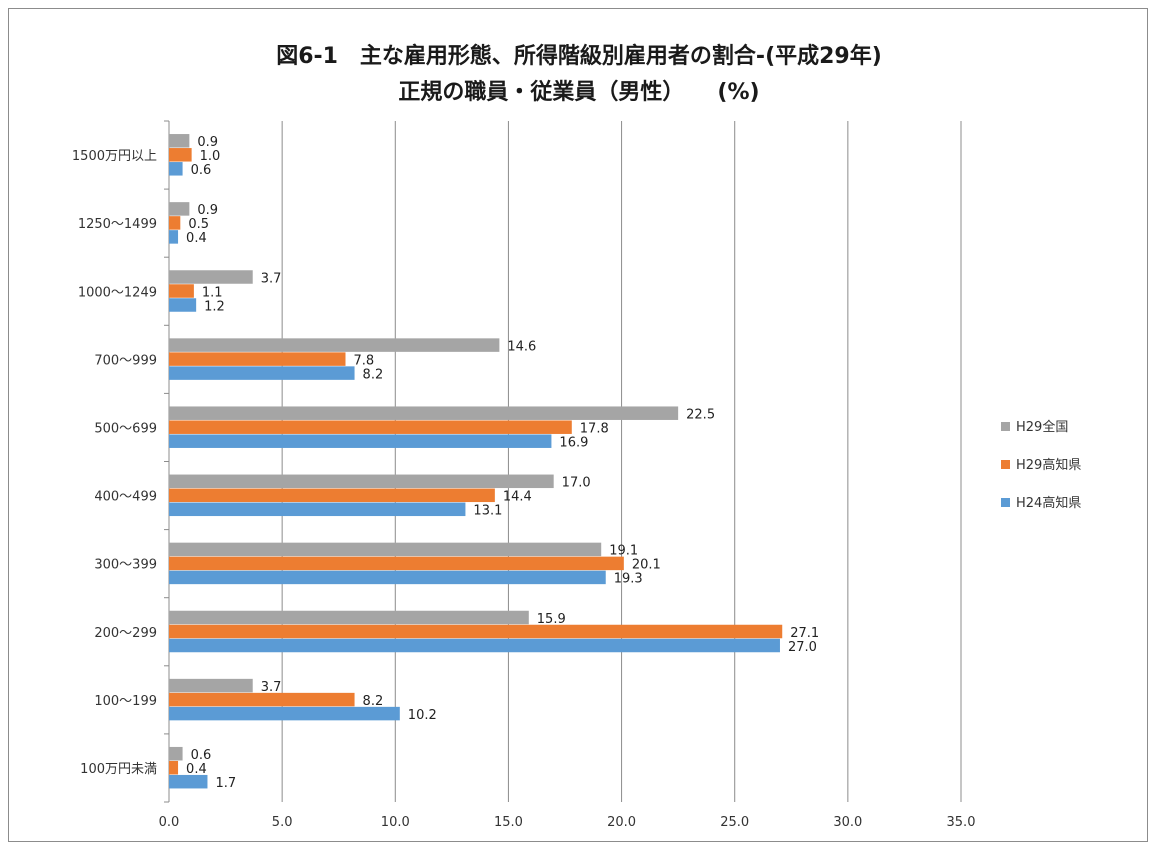 The height and width of the screenshot is (854, 1162). I want to click on data-label: 19.1, so click(623, 551).